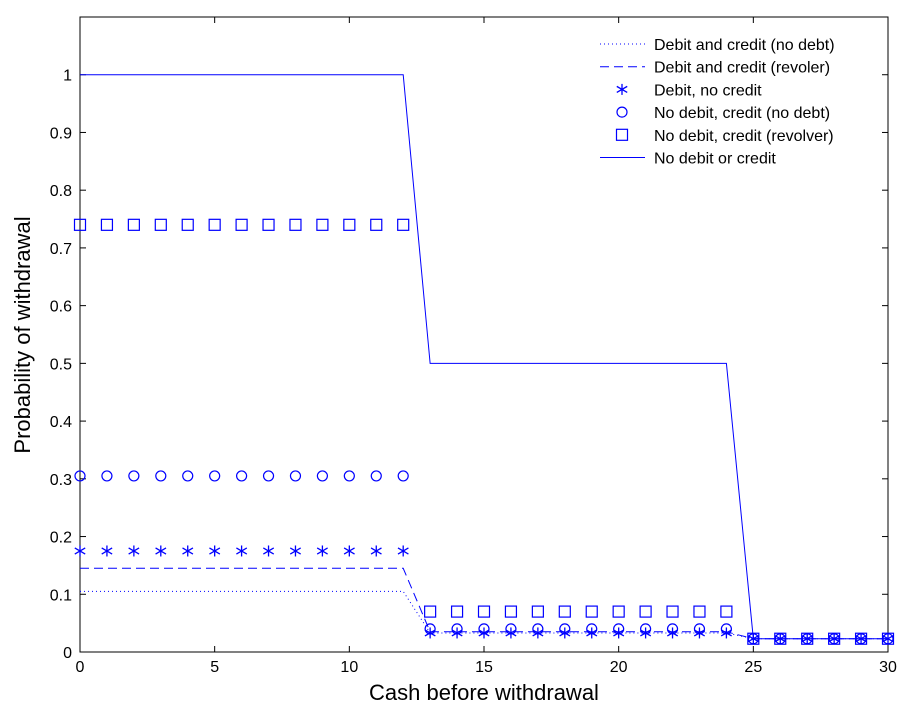  What do you see at coordinates (67, 653) in the screenshot?
I see `y-tick-label: 0` at bounding box center [67, 653].